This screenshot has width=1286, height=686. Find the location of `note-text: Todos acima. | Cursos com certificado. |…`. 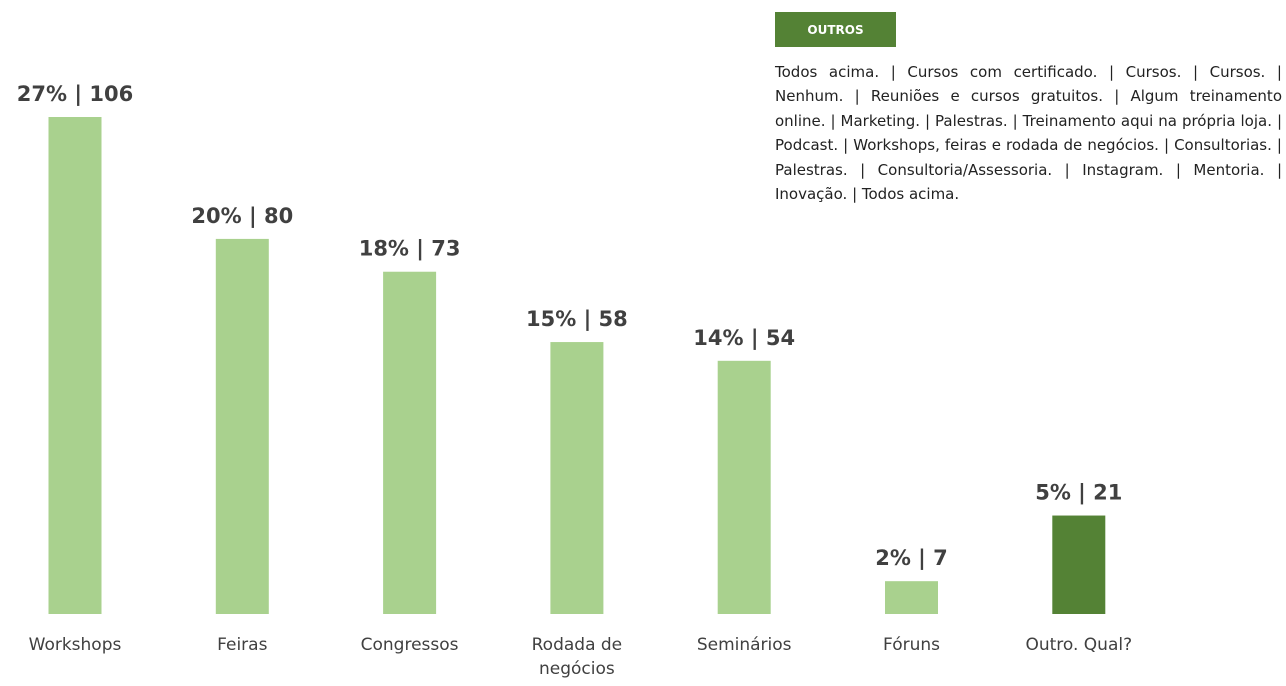

note-text: Todos acima. | Cursos com certificado. |… is located at coordinates (1028, 133).